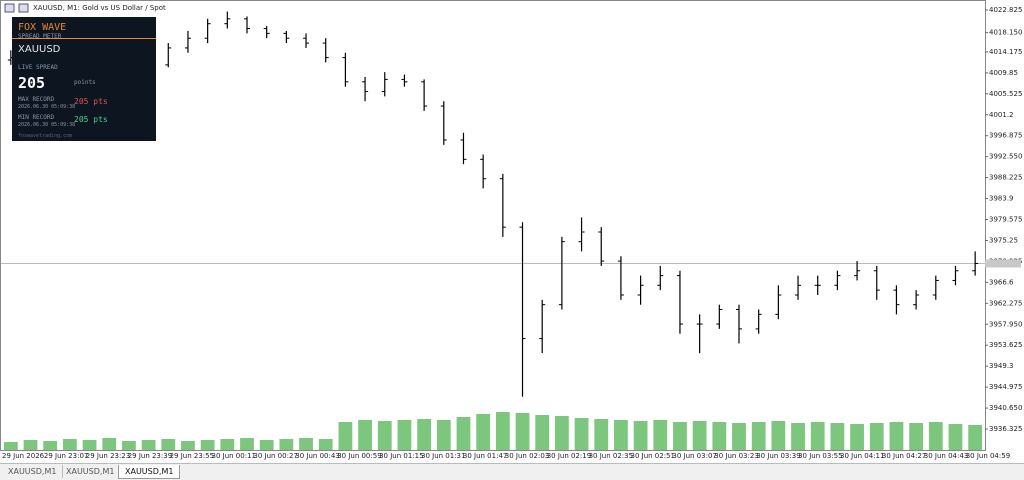  Describe the element at coordinates (234, 456) in the screenshot. I see `x-tick-label: 30 Jun 00:11` at that location.